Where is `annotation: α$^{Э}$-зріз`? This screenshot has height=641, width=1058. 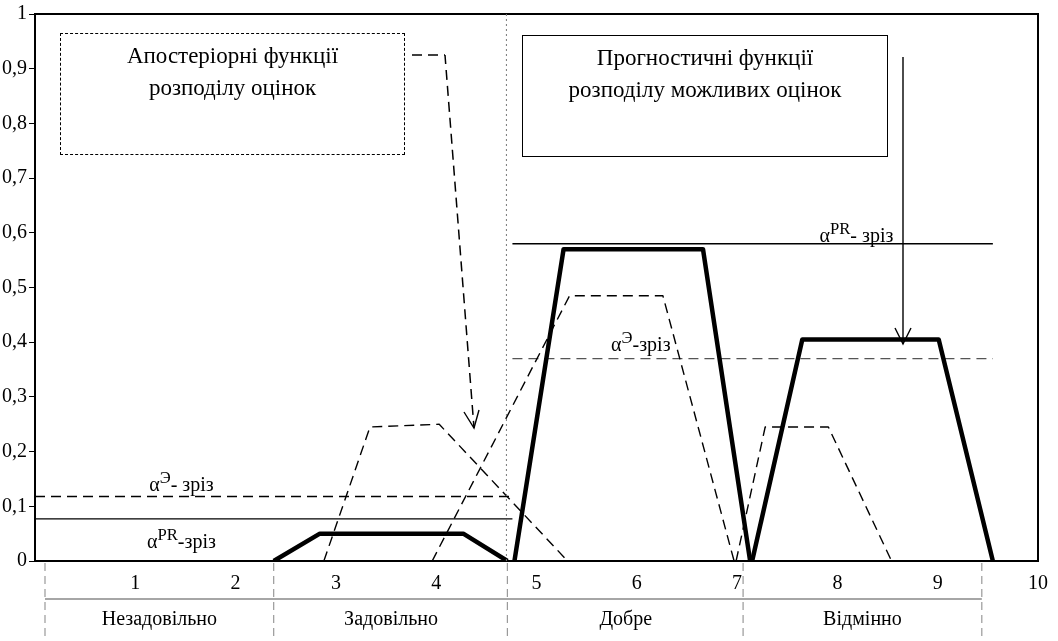
annotation: α$^{Э}$-зріз is located at coordinates (641, 342).